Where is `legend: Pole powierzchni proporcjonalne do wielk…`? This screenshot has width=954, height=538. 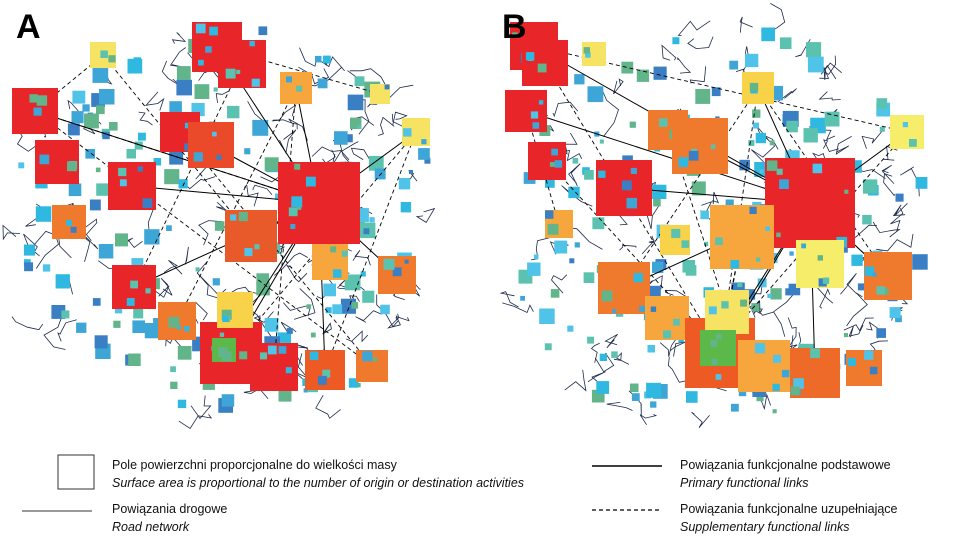 legend: Pole powierzchni proporcjonalne do wielk… is located at coordinates (460, 494).